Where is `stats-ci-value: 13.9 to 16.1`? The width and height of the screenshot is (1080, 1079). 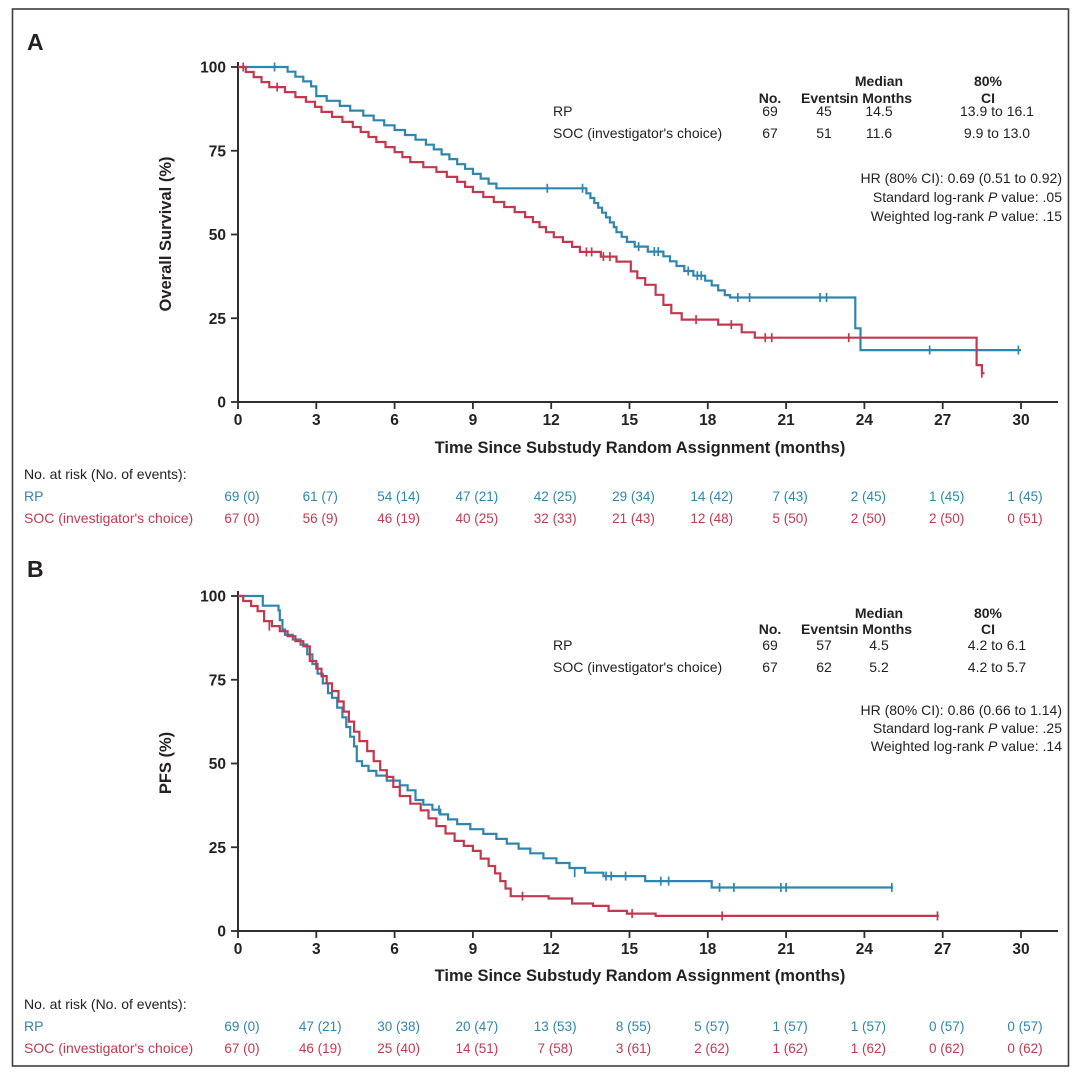
stats-ci-value: 13.9 to 16.1 is located at coordinates (997, 111).